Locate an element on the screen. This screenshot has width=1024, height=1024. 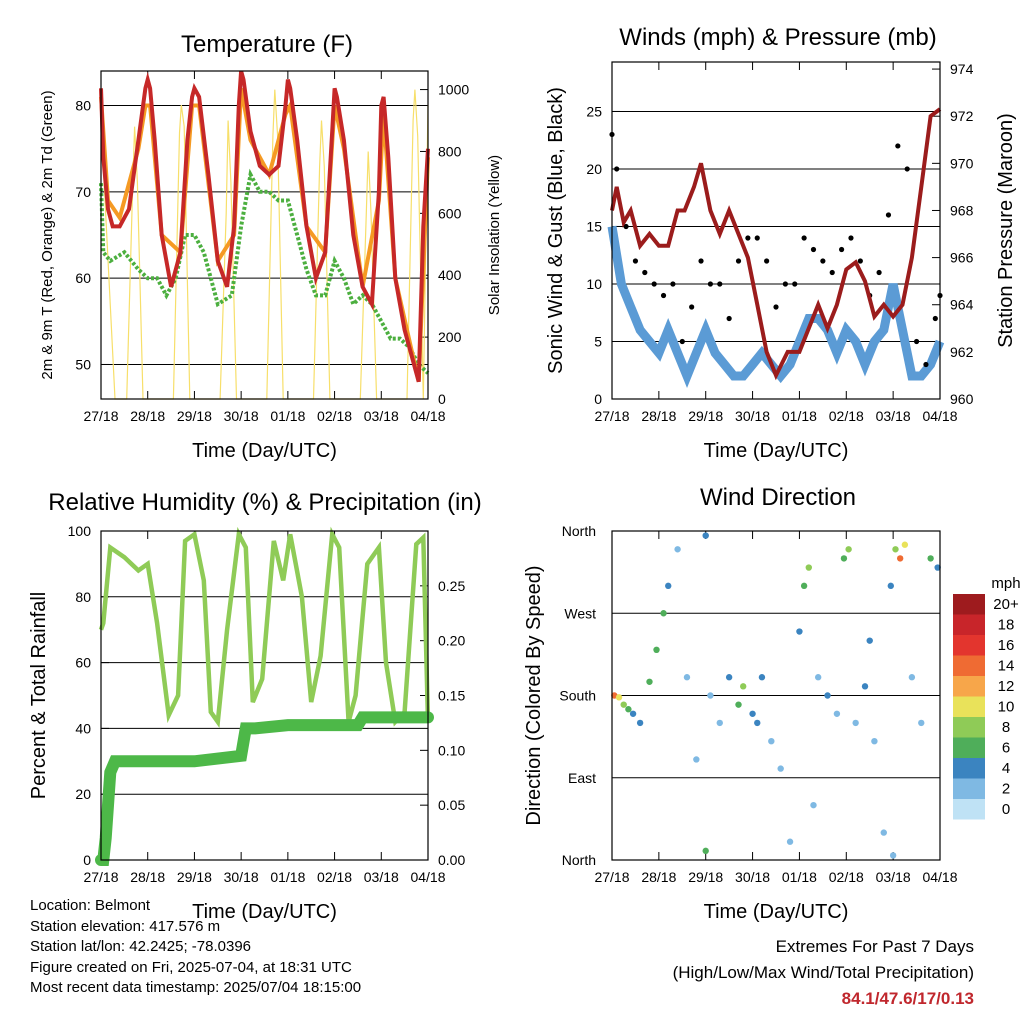
extremes-values: 84.1/47.6/17/0.13 is located at coordinates (907, 998).